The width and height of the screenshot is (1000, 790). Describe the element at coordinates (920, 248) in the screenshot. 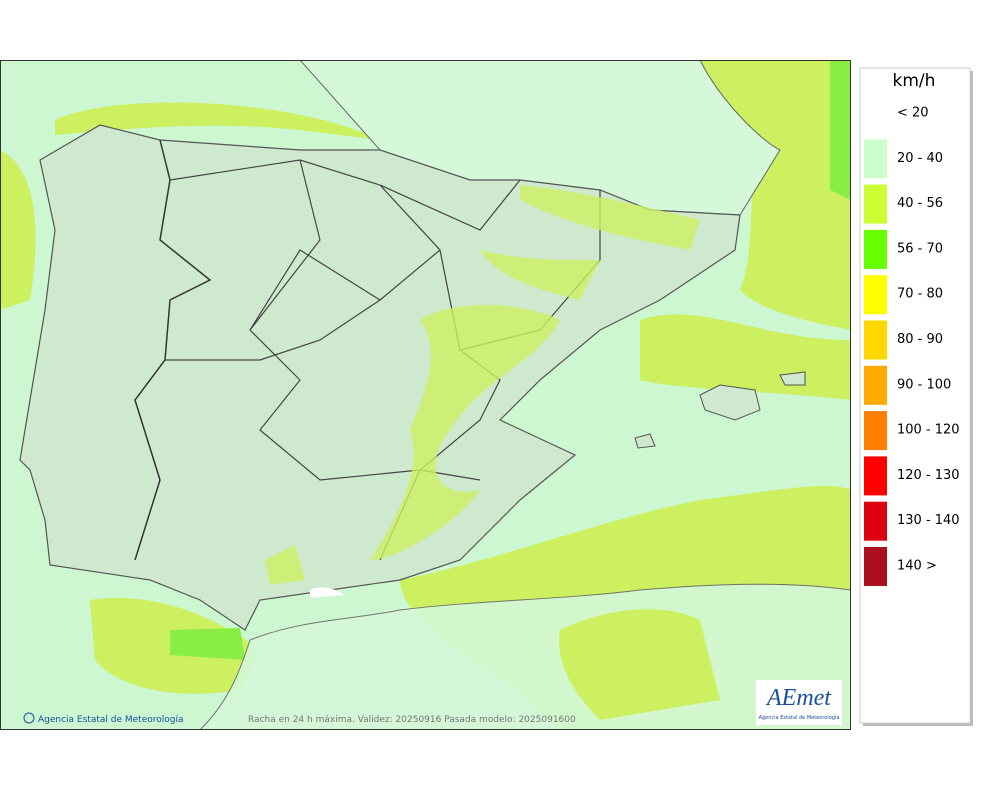

I see `legend-label: 56 - 70` at that location.